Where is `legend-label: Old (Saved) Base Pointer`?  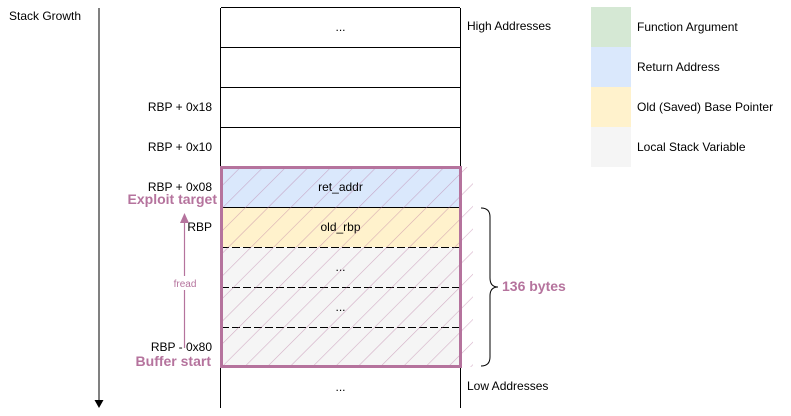 legend-label: Old (Saved) Base Pointer is located at coordinates (705, 107).